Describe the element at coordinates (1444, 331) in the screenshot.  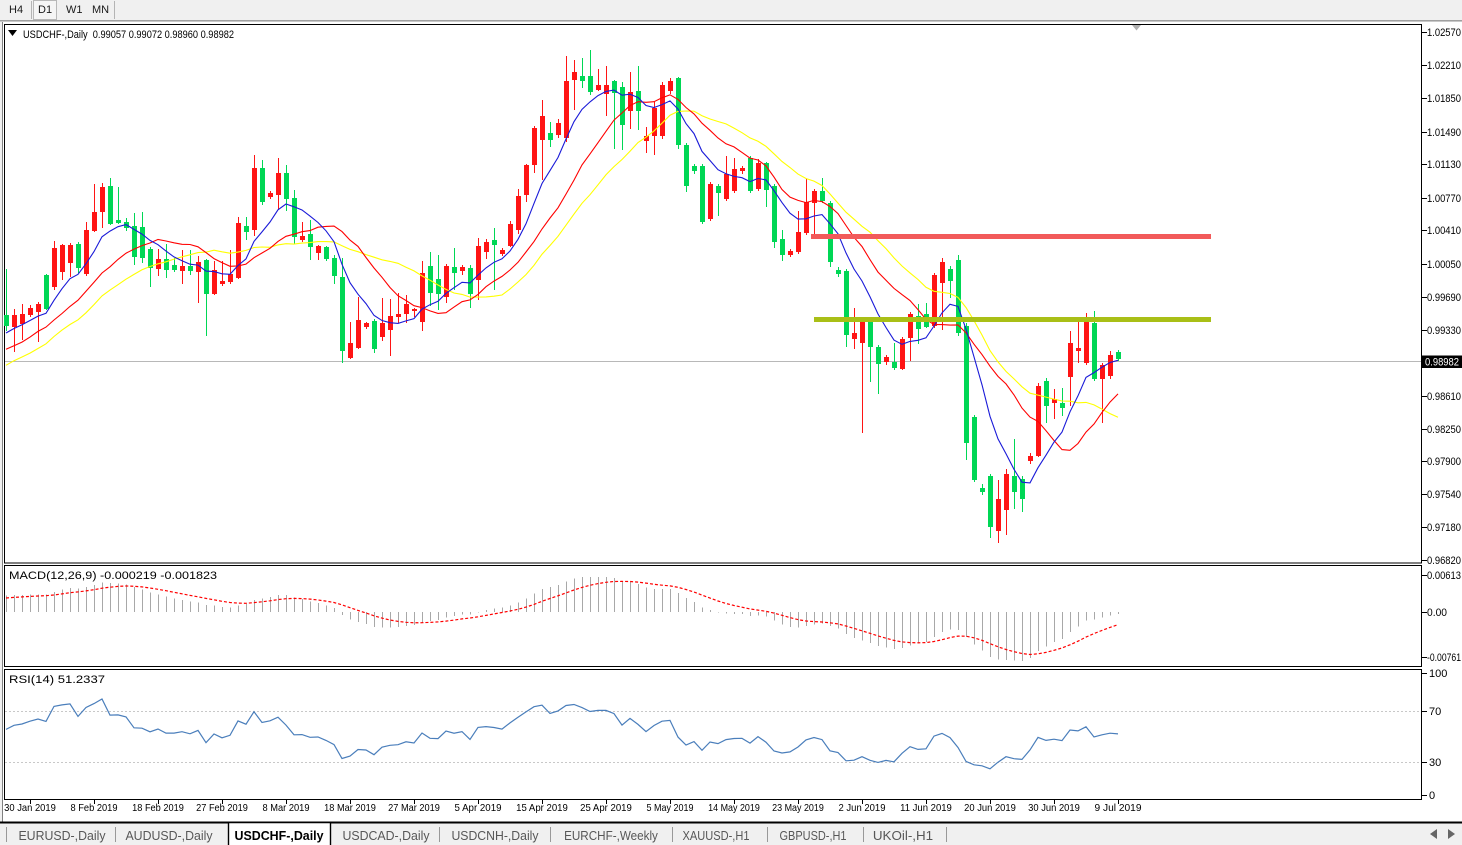
I see `svg-text: 0.99330` at that location.